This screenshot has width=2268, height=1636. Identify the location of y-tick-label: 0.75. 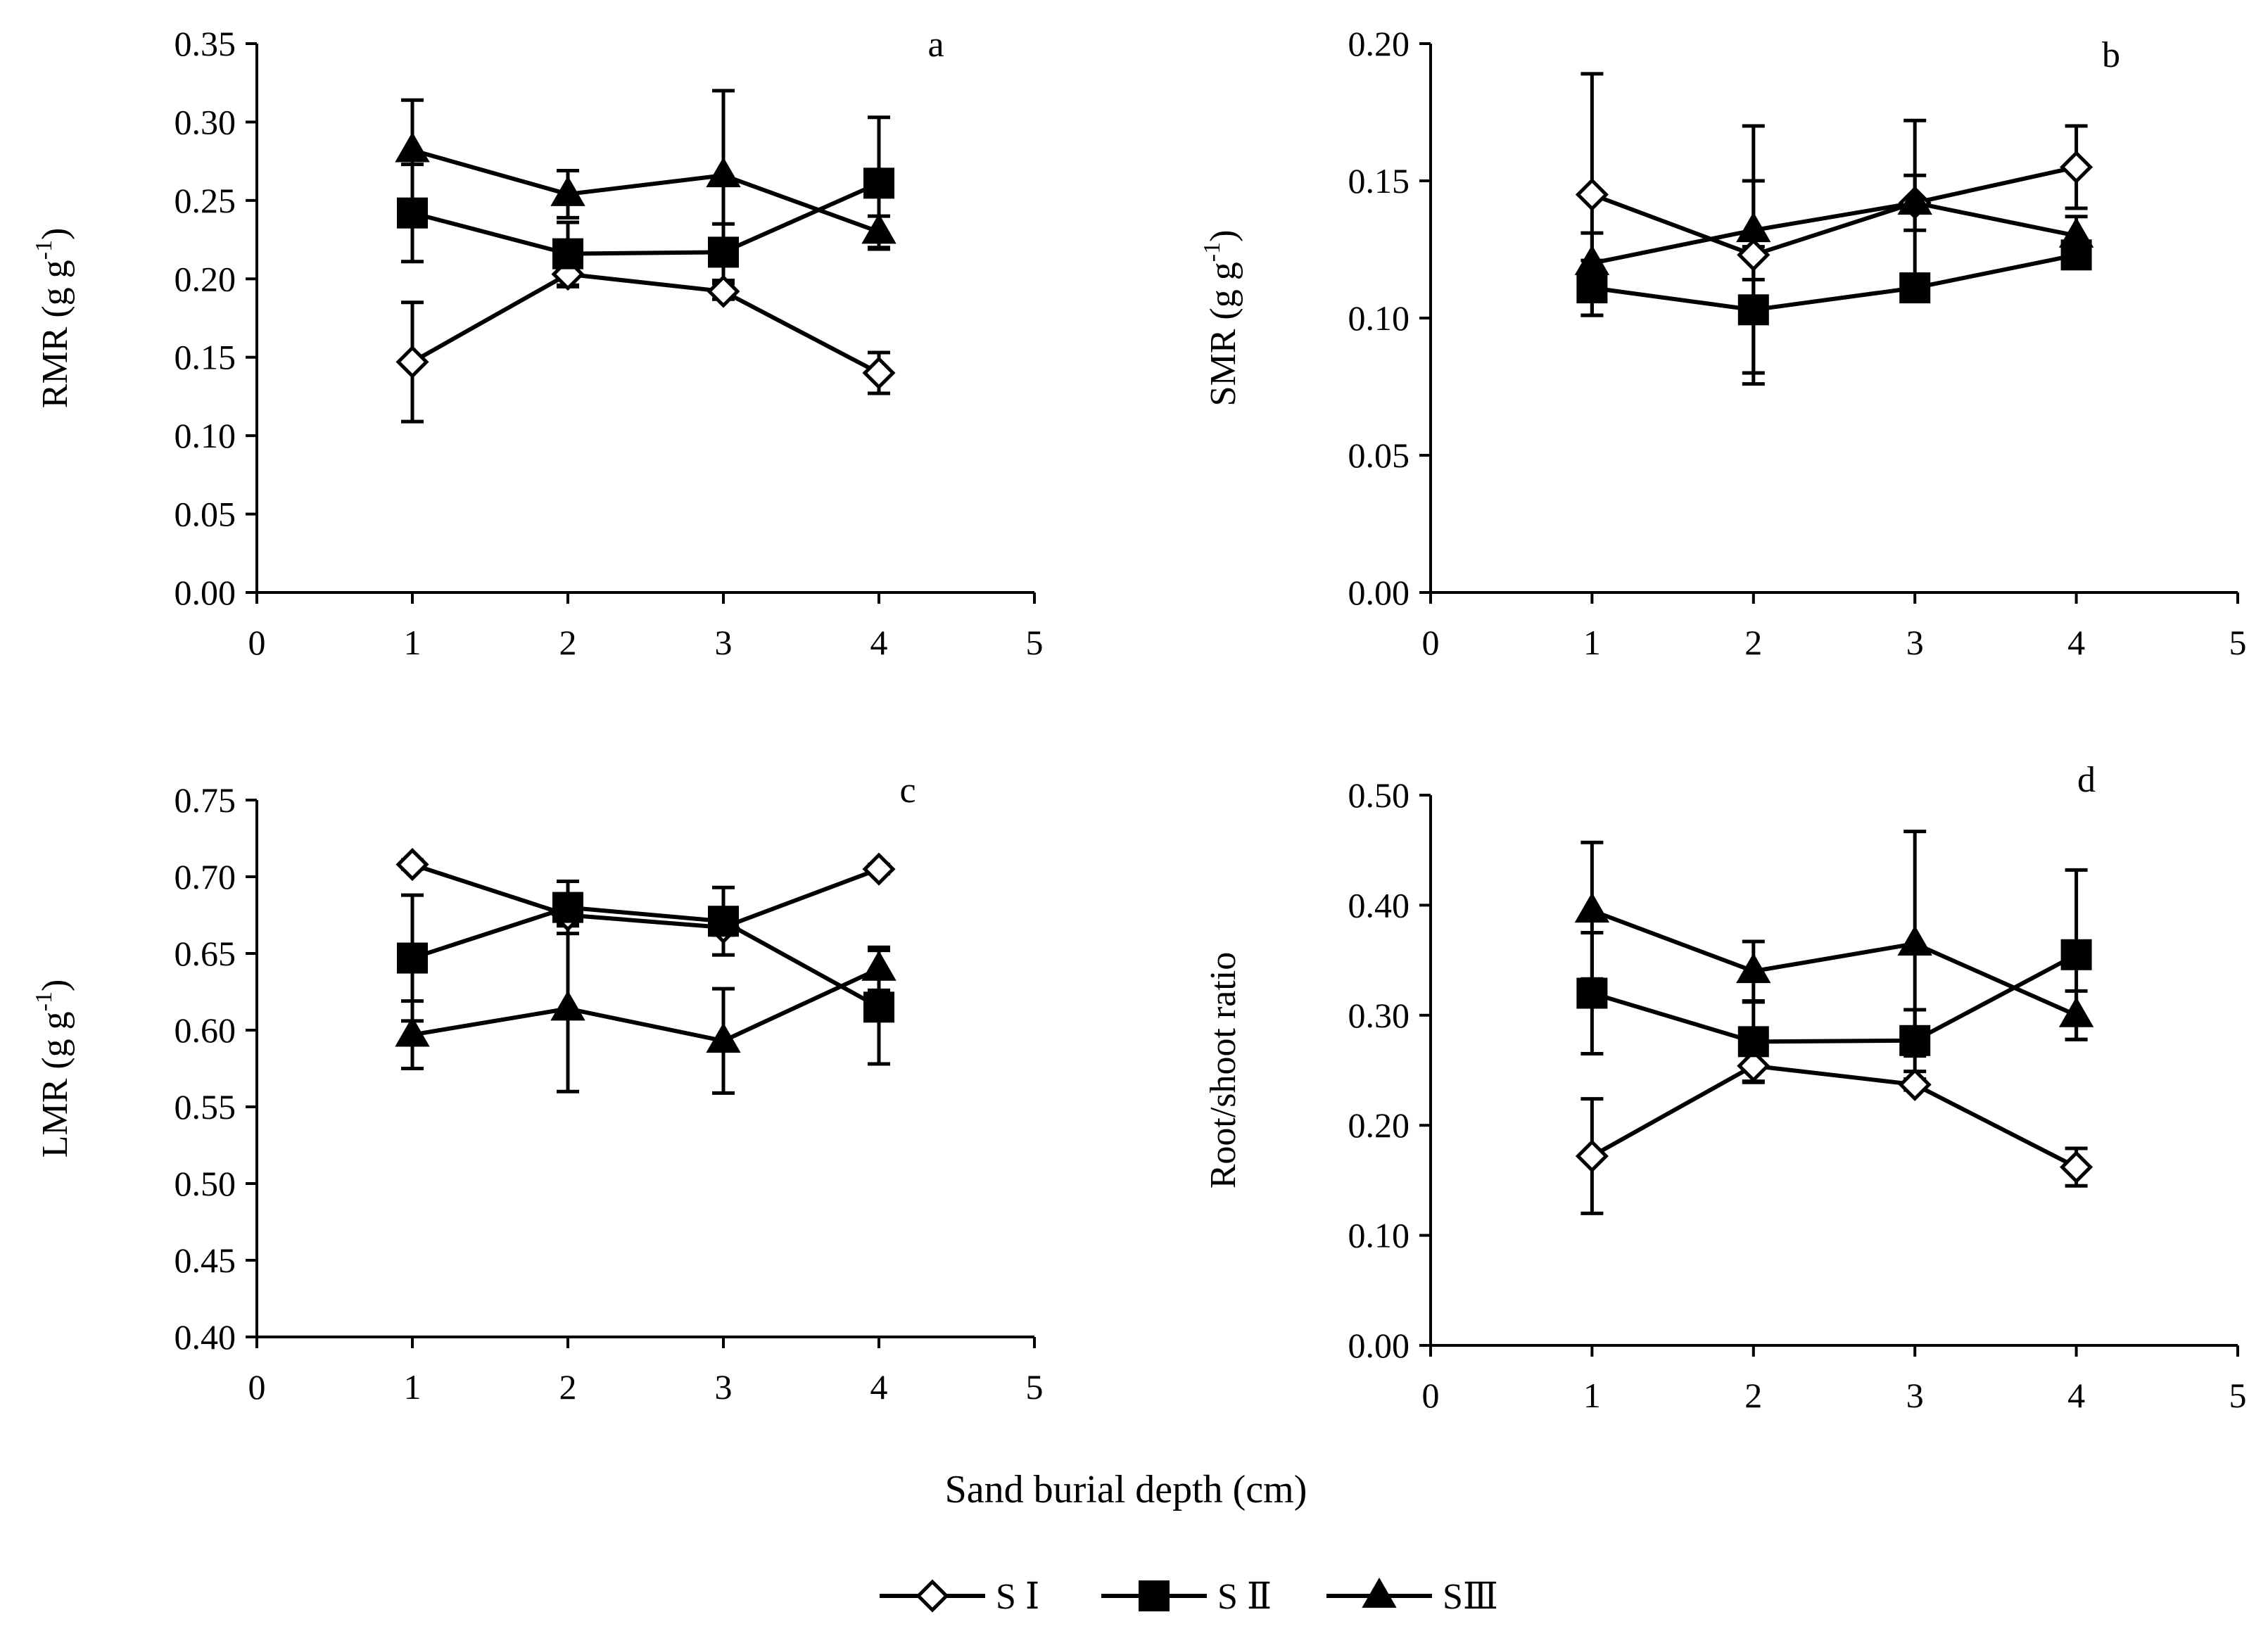
(205, 800).